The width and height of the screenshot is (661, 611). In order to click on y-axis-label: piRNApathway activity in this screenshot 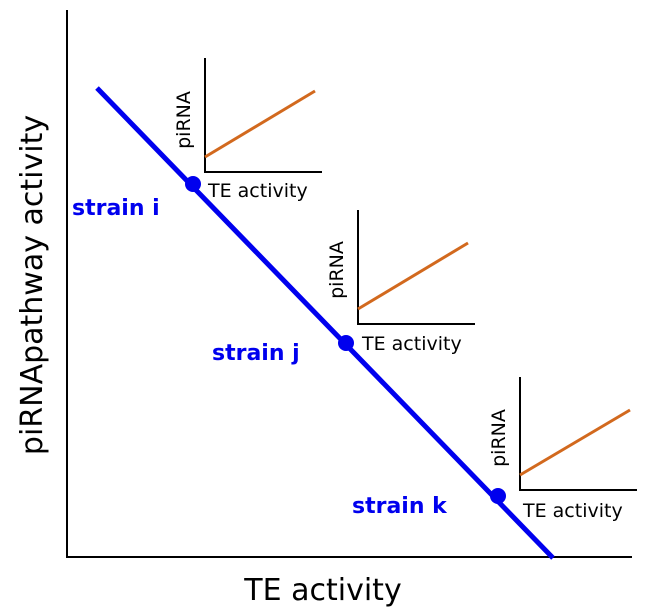, I will do `click(32, 285)`.